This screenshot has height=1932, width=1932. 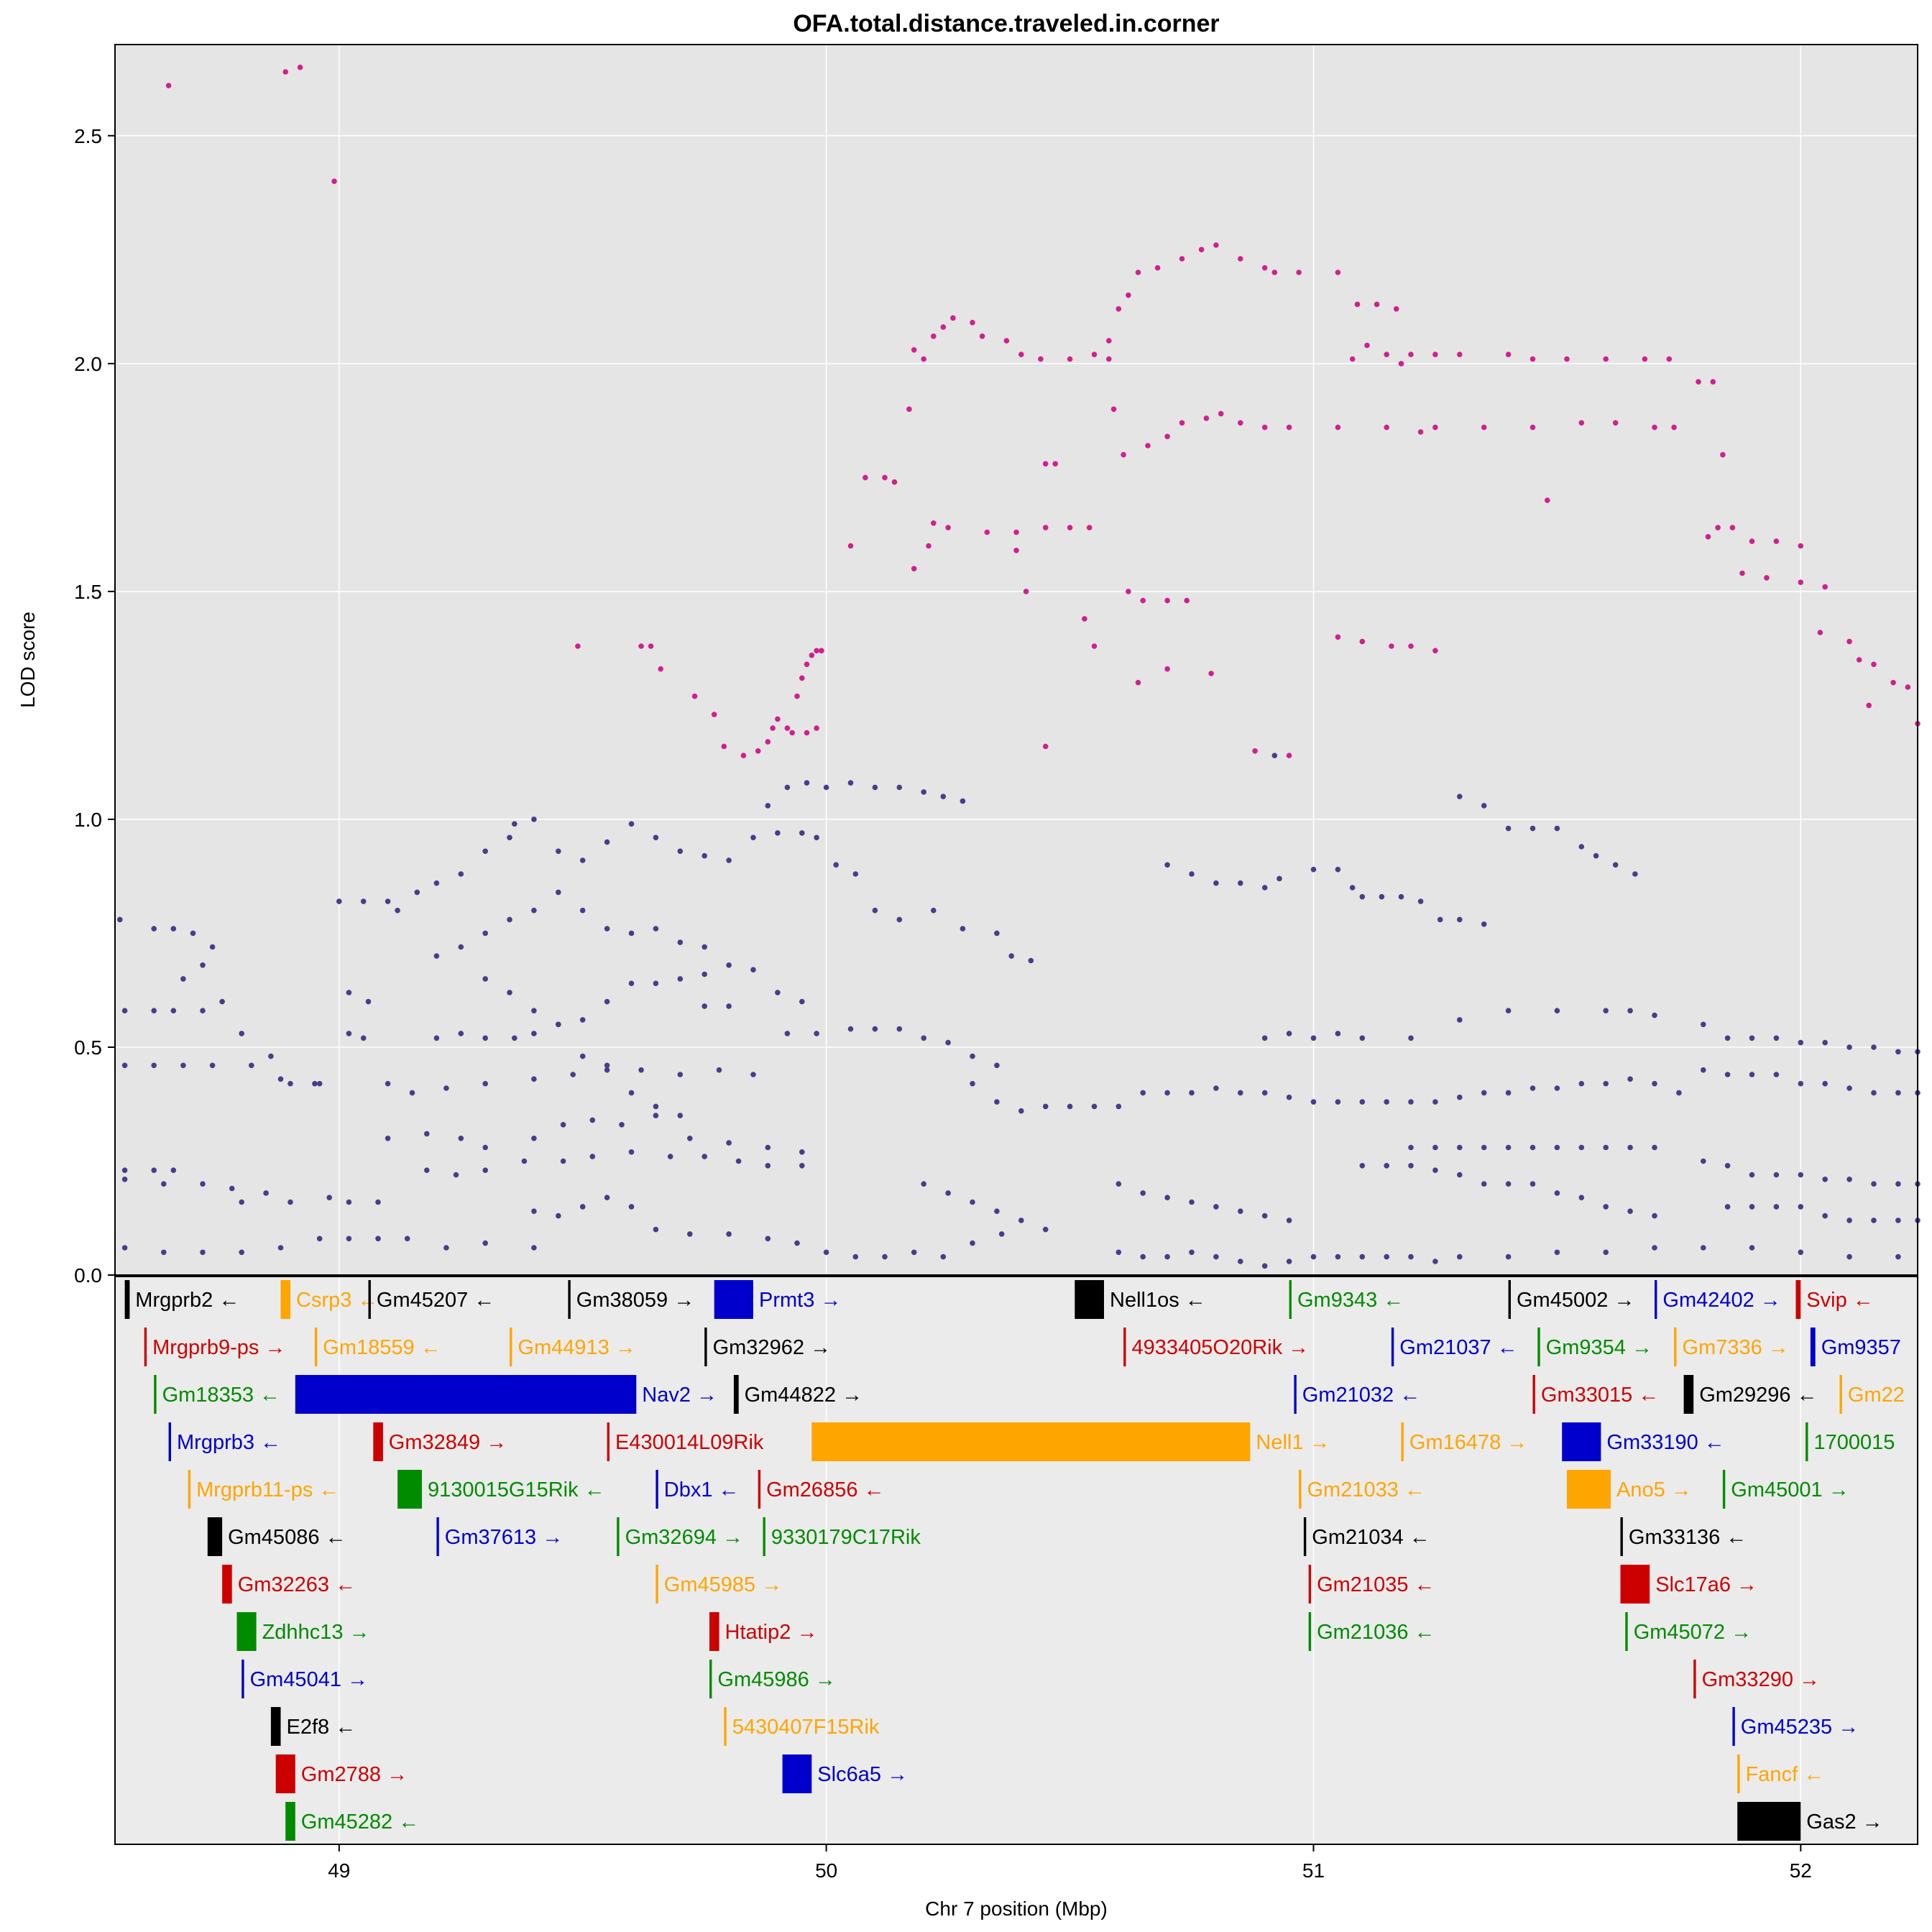 What do you see at coordinates (1357, 1394) in the screenshot?
I see `gene-Gm21032: Gm21032 ←` at bounding box center [1357, 1394].